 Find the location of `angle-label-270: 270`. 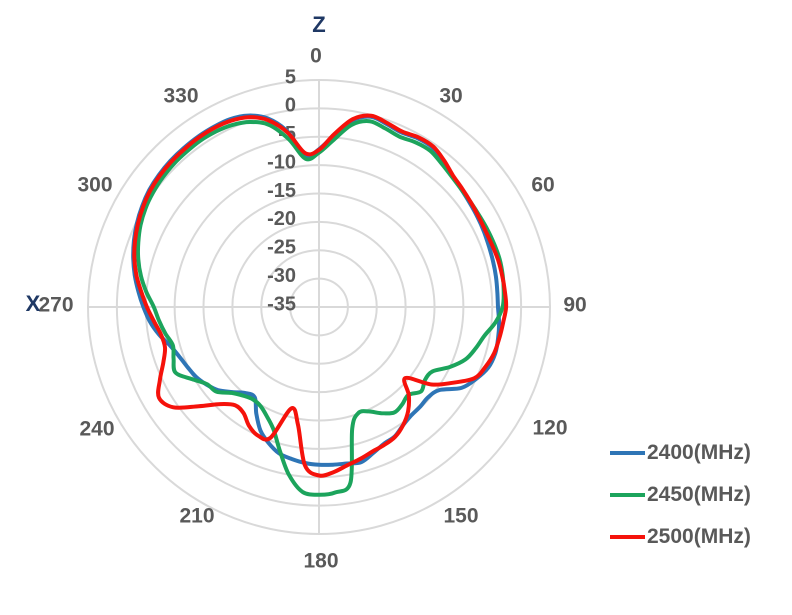

angle-label-270: 270 is located at coordinates (55, 305).